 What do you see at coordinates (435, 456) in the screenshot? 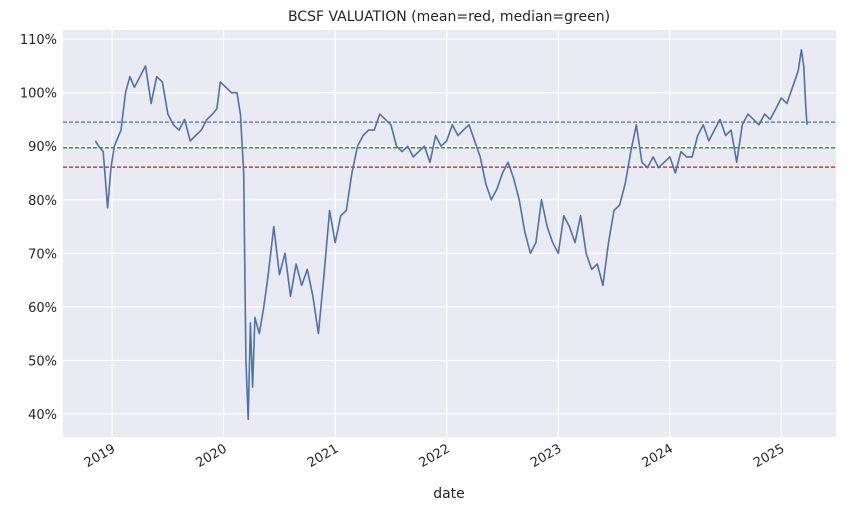
I see `x-tick-label: 2022` at bounding box center [435, 456].